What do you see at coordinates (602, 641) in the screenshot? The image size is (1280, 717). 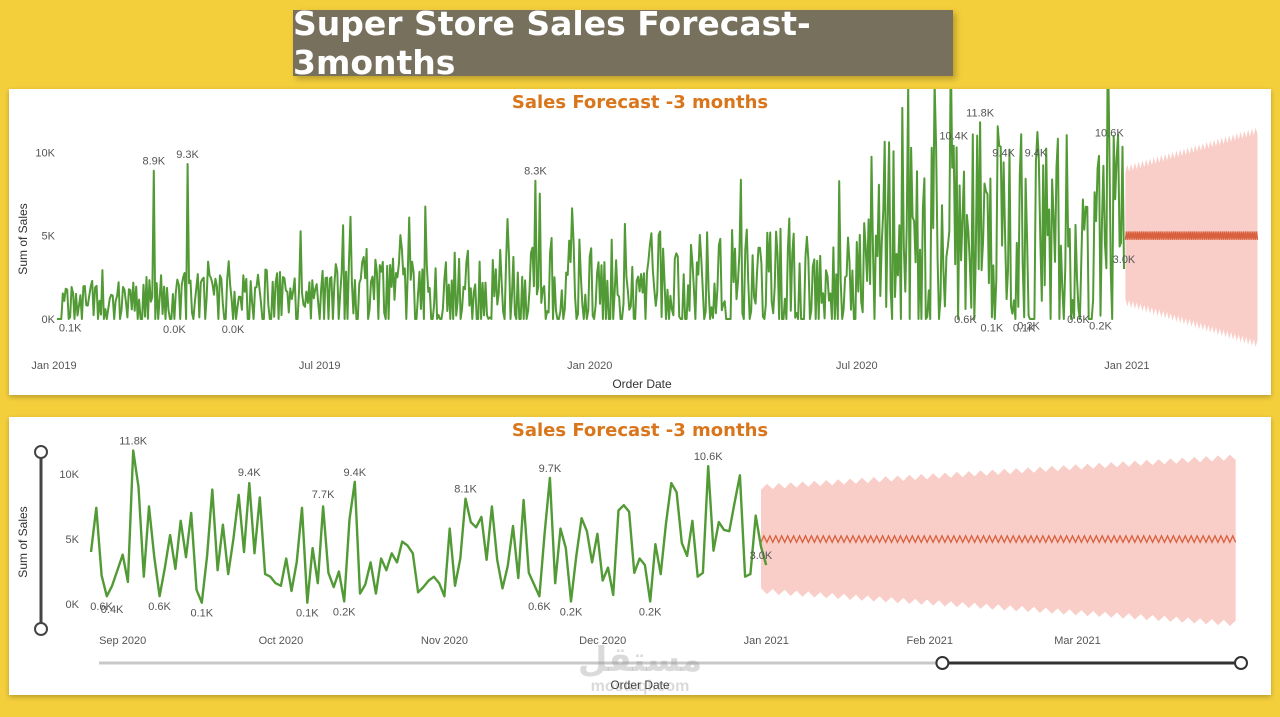 I see `zoomed-x-tick-label: Dec 2020` at bounding box center [602, 641].